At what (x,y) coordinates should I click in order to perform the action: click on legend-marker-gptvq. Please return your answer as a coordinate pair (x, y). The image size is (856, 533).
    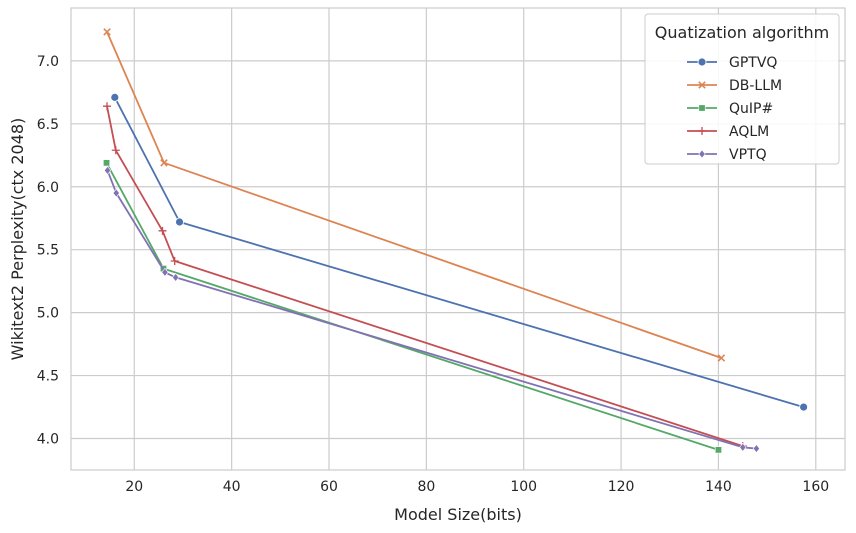
    Looking at the image, I should click on (702, 62).